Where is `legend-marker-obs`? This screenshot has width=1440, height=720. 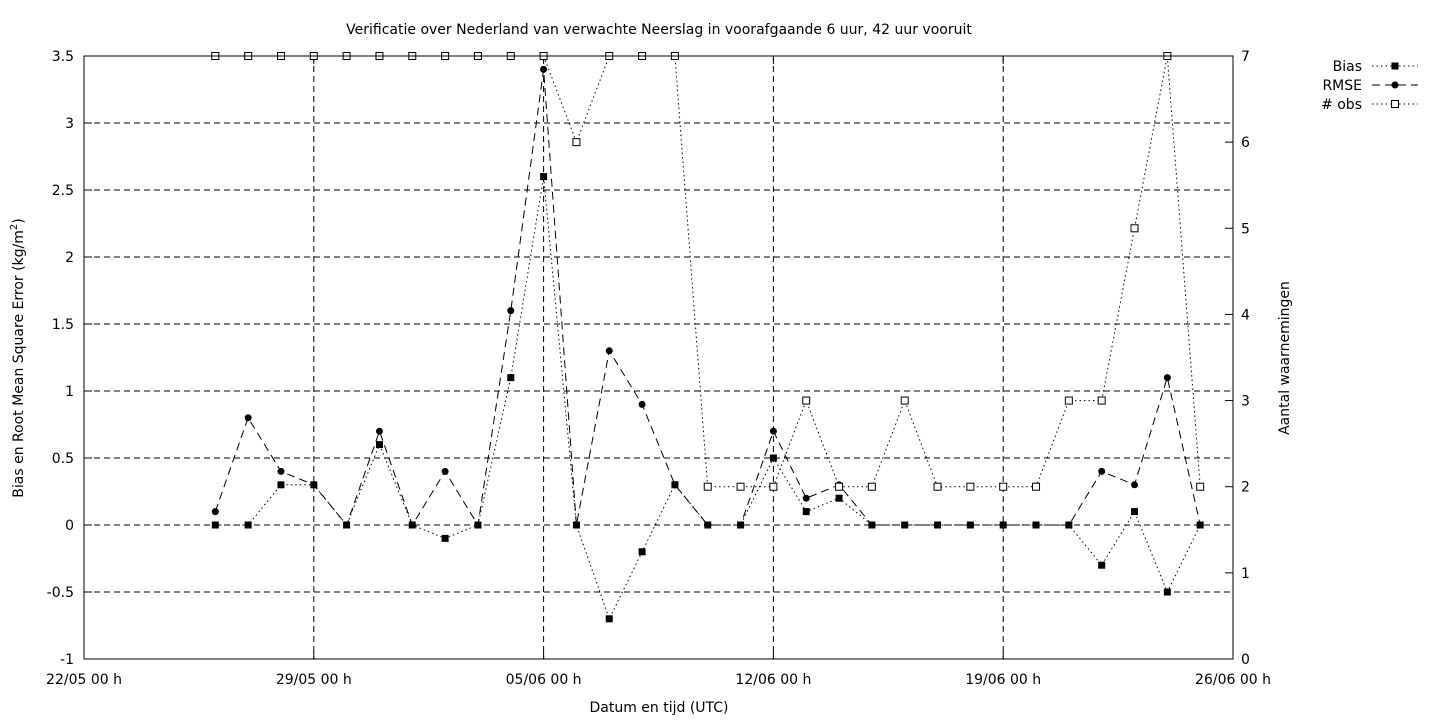
legend-marker-obs is located at coordinates (1395, 104).